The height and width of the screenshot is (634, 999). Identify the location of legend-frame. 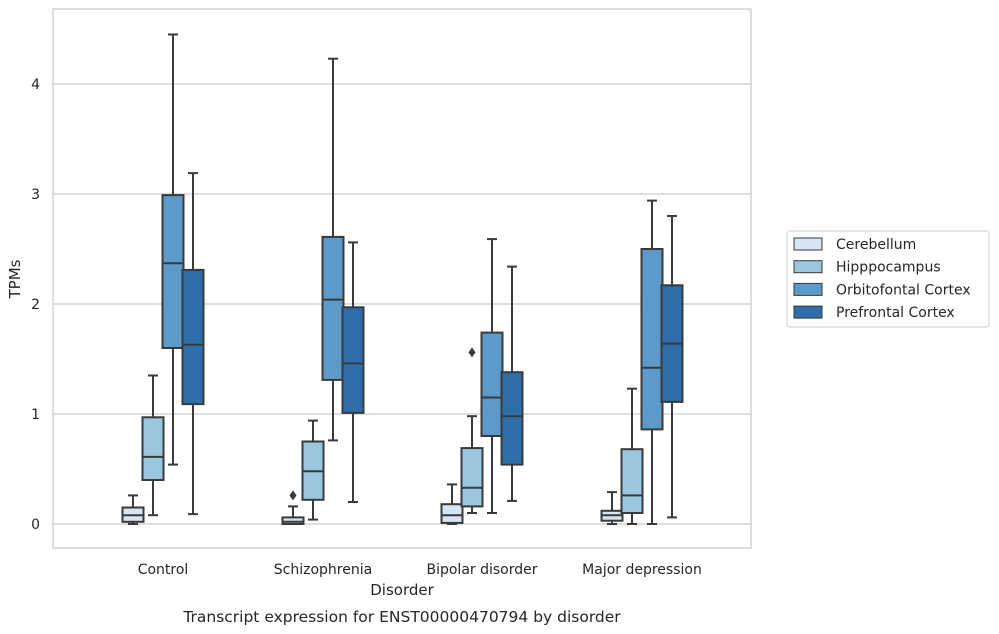
(888, 279).